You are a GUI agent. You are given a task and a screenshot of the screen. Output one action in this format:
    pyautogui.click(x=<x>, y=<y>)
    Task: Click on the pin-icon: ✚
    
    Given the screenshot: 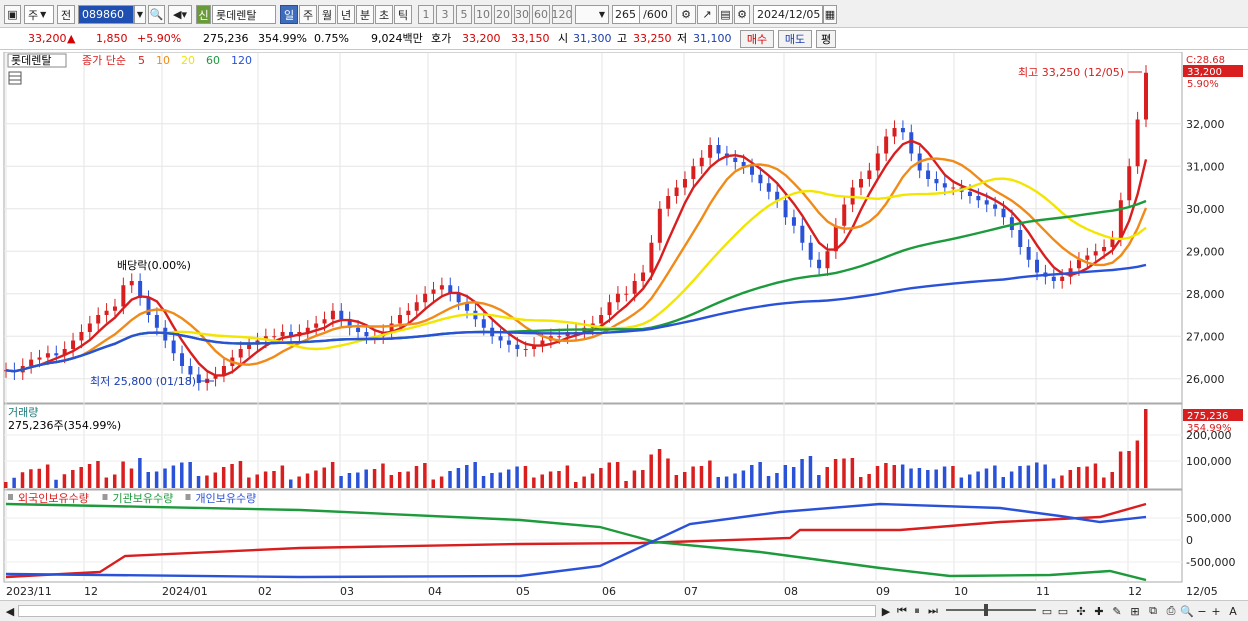 What is the action you would take?
    pyautogui.click(x=1099, y=611)
    